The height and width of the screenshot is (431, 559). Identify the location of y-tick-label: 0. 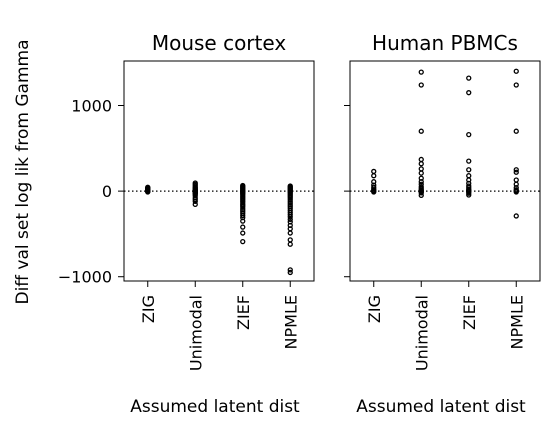
(107, 191).